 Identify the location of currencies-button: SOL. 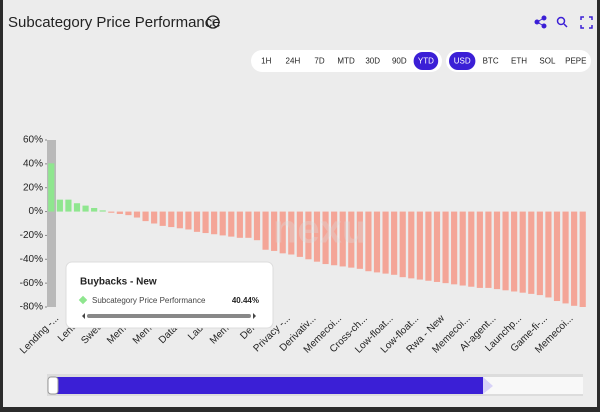
(547, 61).